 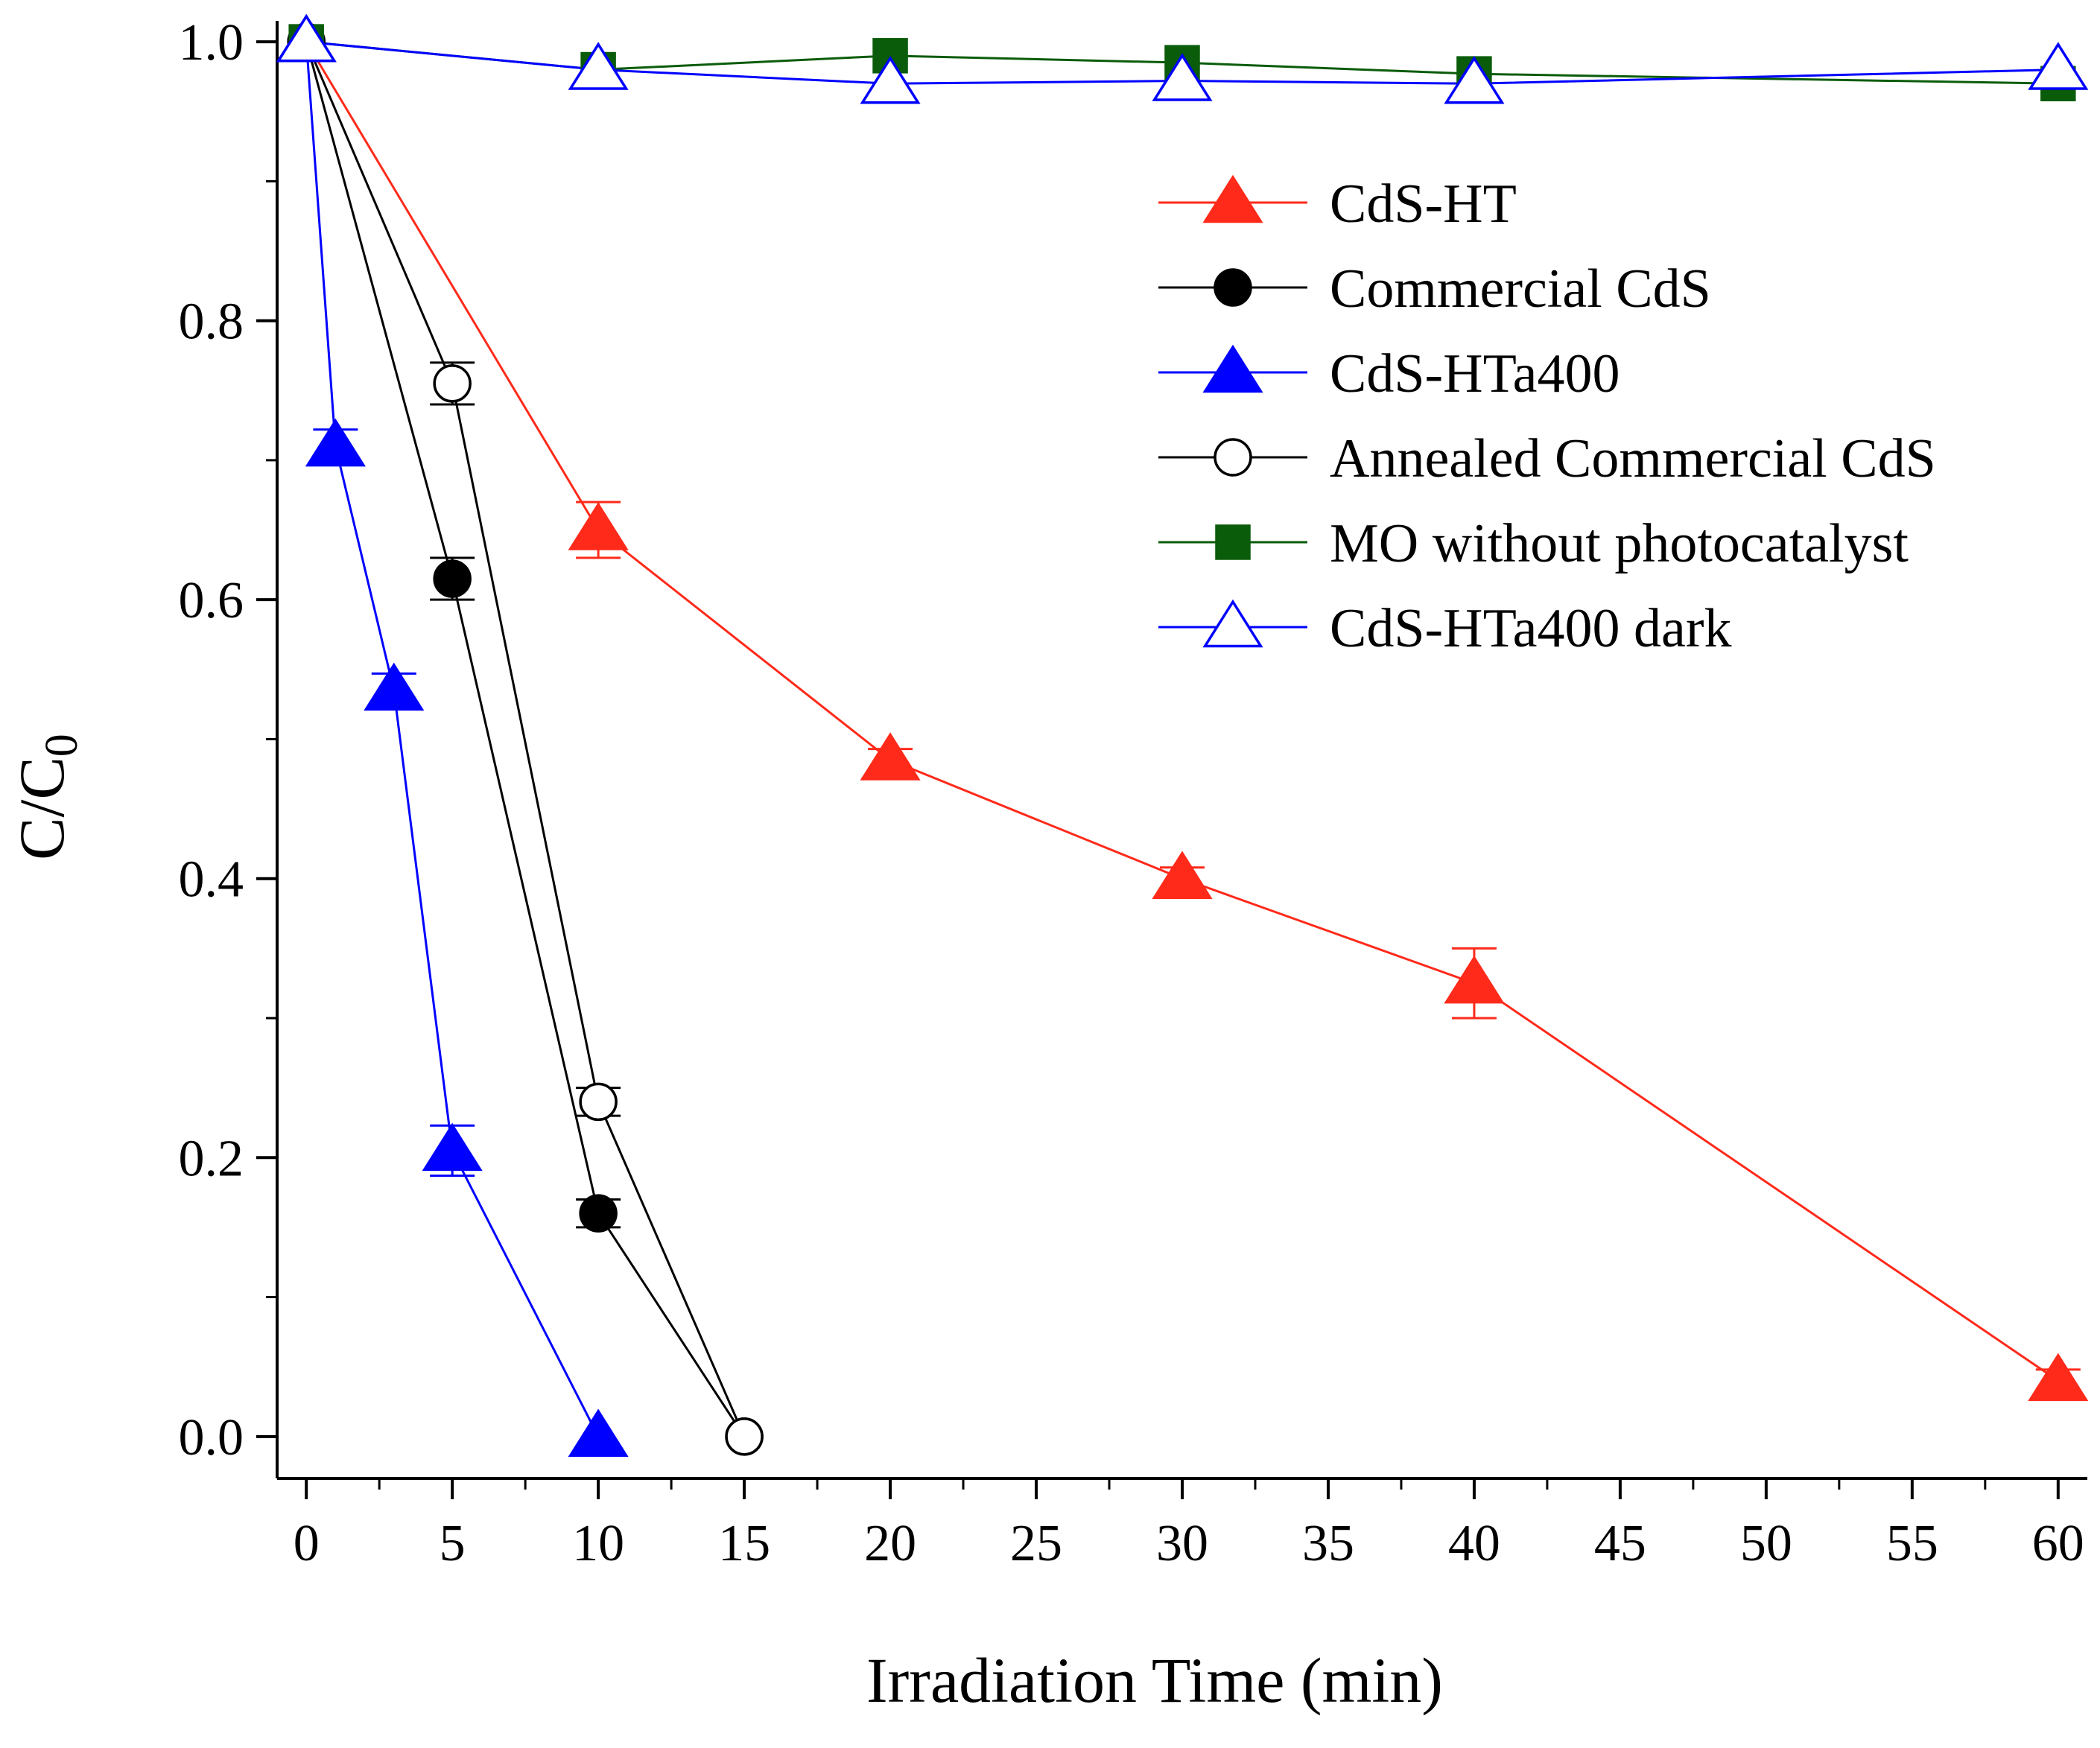 I want to click on y-axis-title: C/C0, so click(x=46, y=797).